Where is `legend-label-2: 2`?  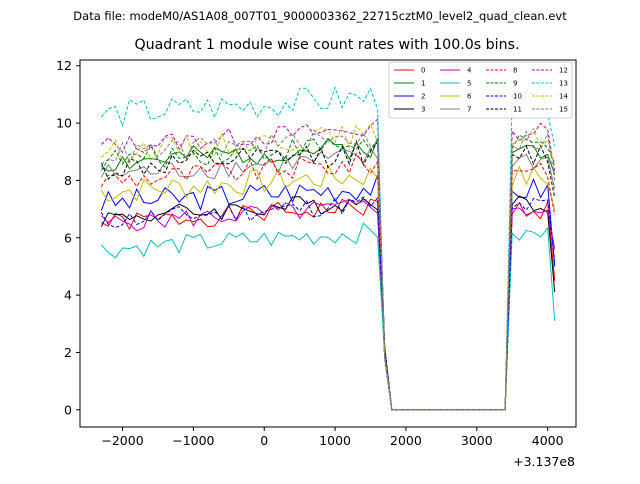
legend-label-2: 2 is located at coordinates (423, 97).